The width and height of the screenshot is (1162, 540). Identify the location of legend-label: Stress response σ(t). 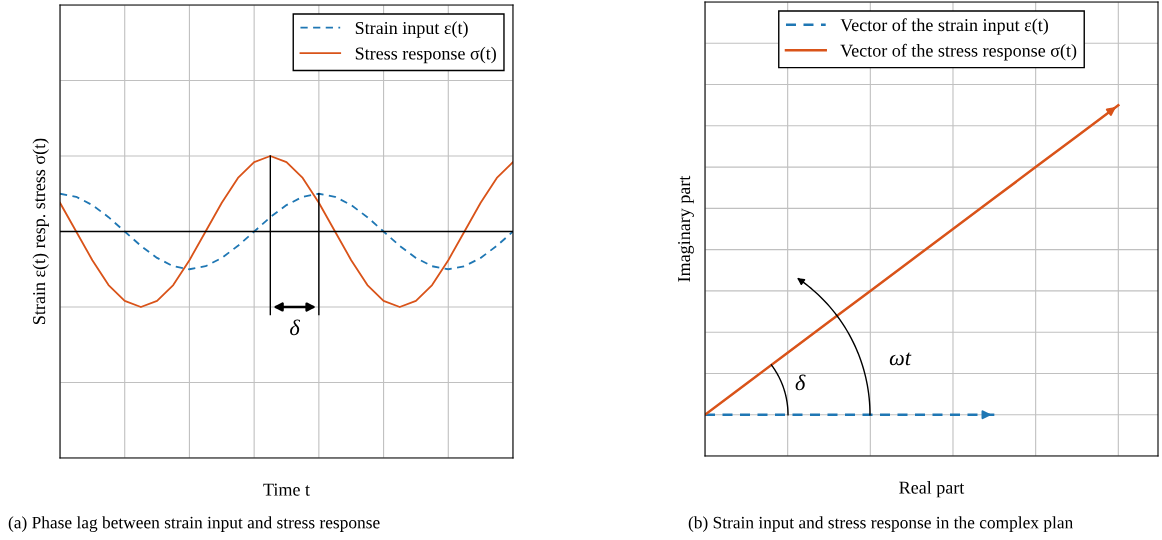
(425, 55).